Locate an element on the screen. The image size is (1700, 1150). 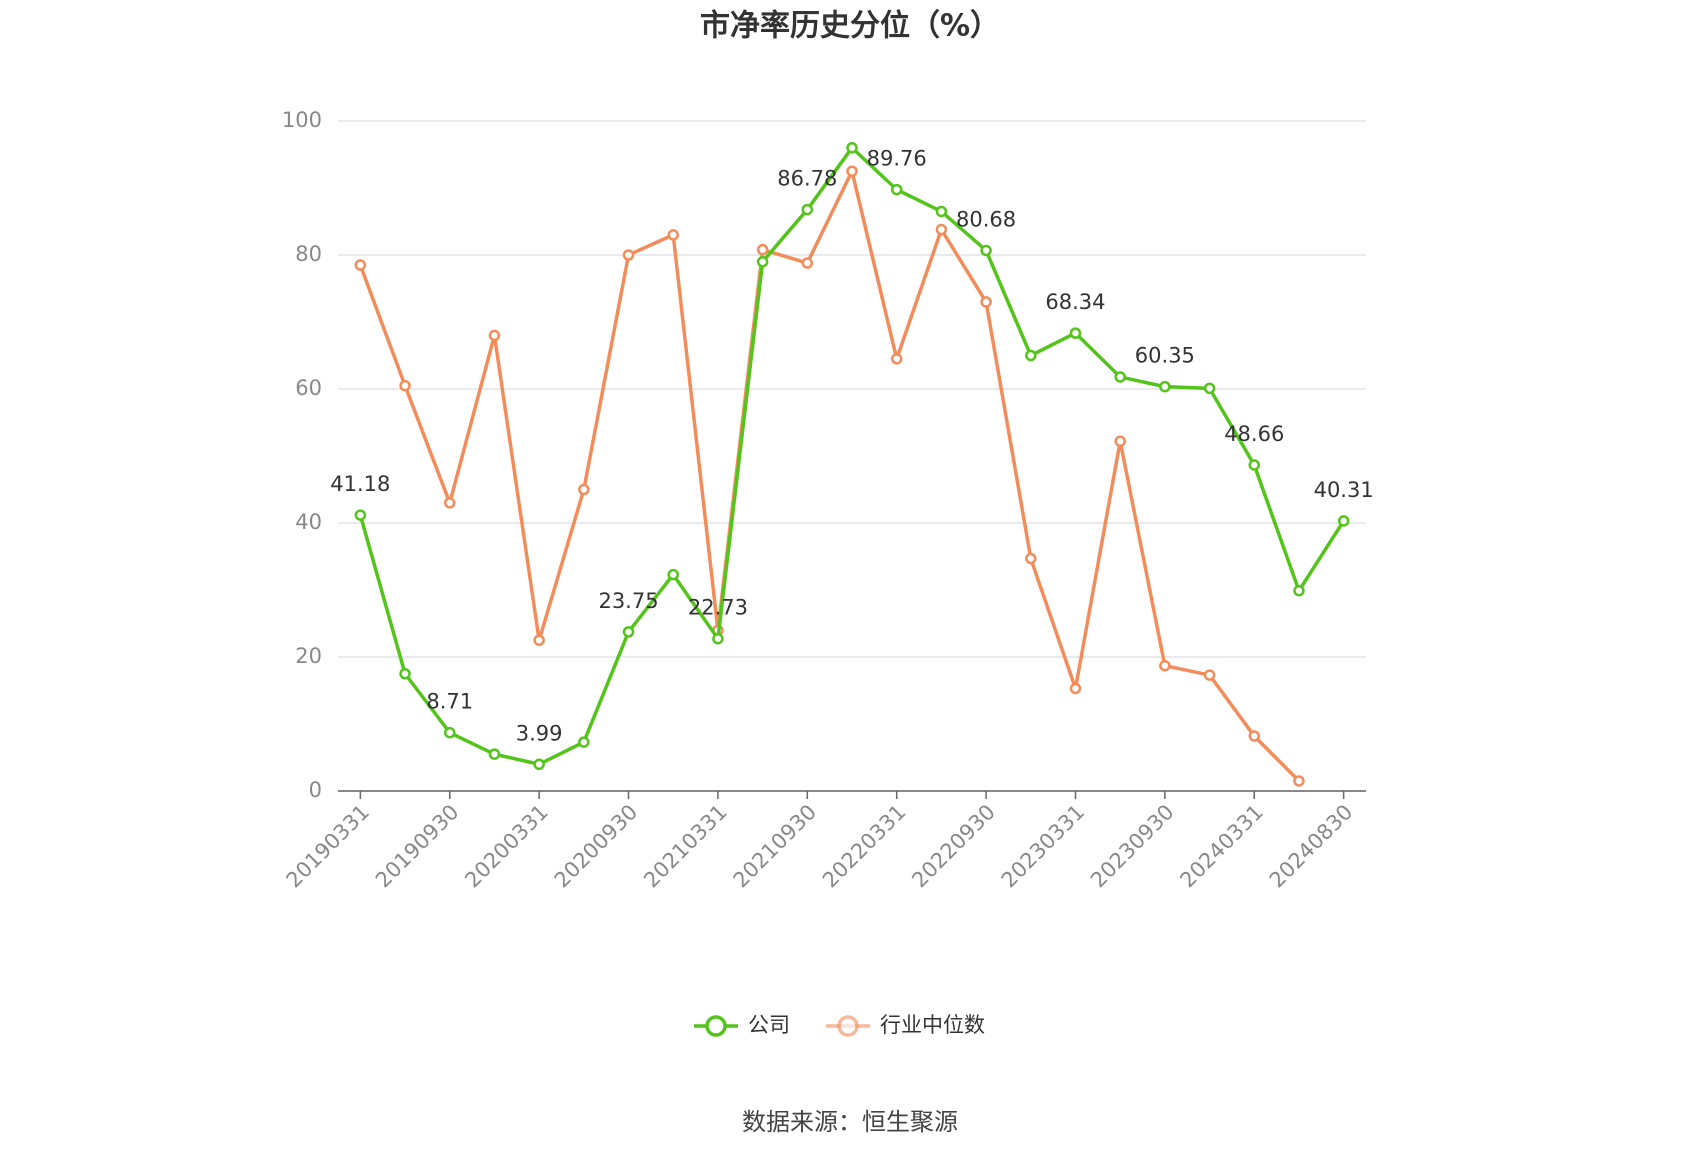
data-label: 41.18 is located at coordinates (360, 484).